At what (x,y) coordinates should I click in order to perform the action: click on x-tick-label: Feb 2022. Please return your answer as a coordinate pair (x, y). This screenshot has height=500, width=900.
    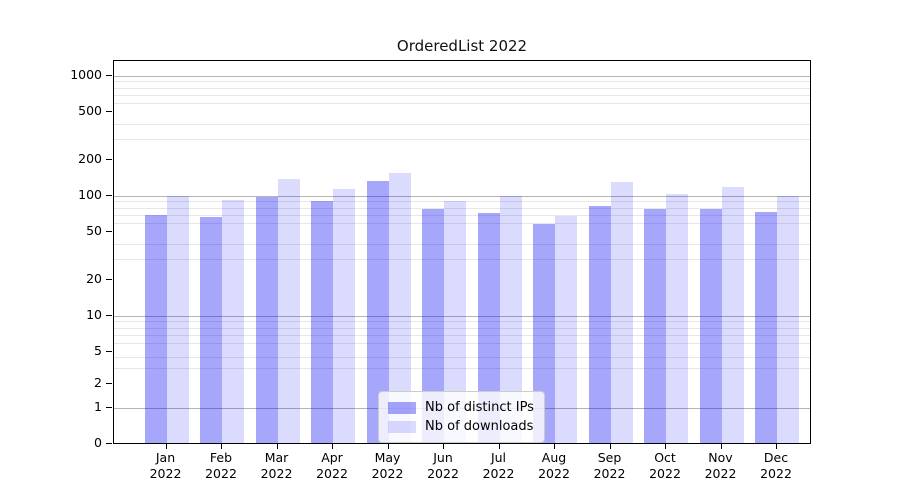
    Looking at the image, I should click on (221, 465).